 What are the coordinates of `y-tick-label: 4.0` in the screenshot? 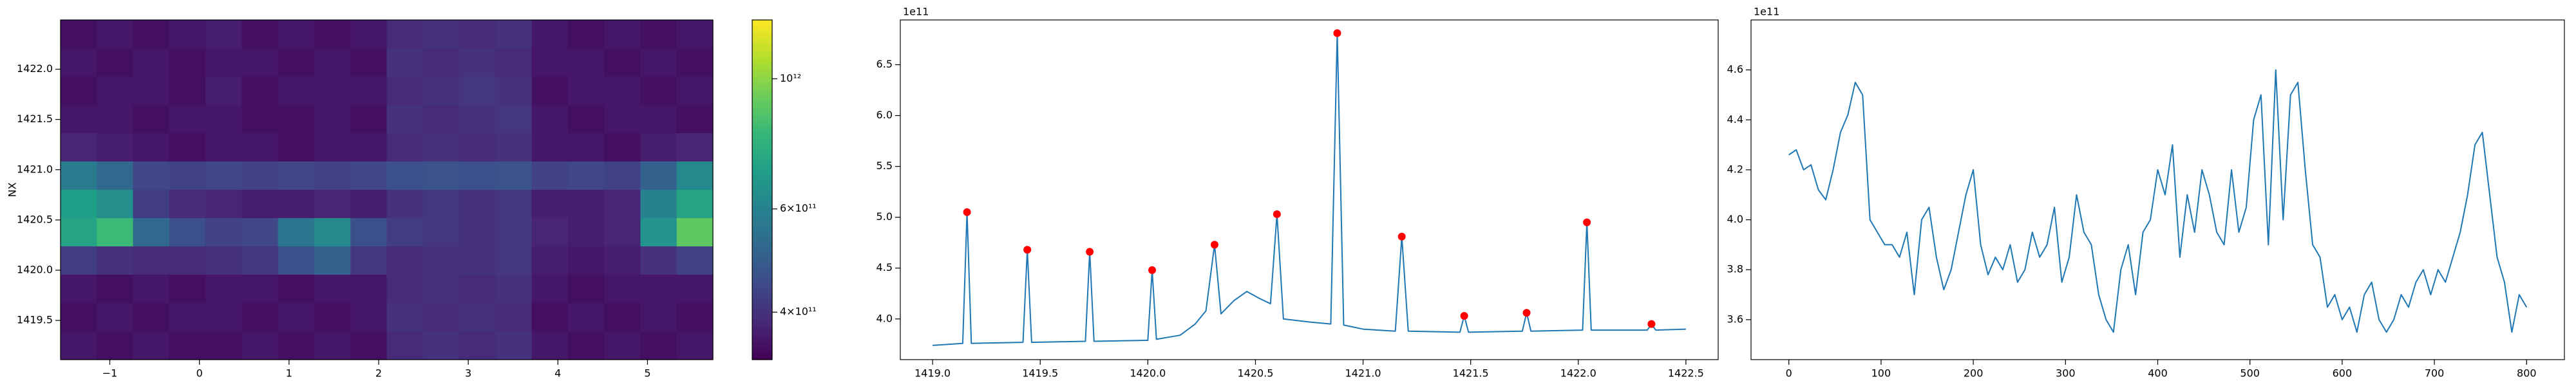 It's located at (1735, 219).